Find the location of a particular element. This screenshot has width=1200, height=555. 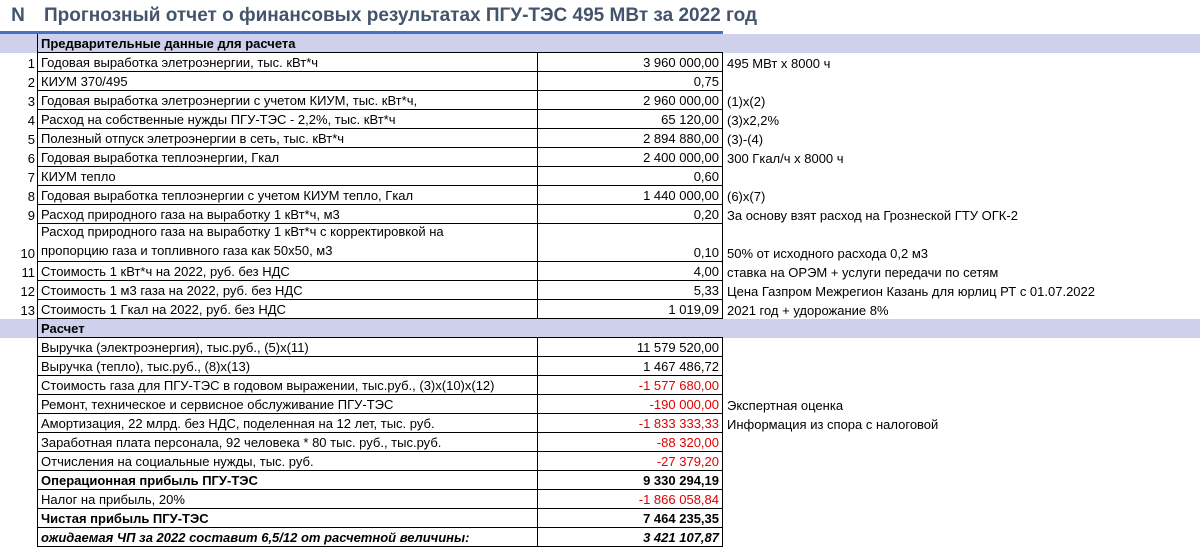

section-title: Предварительные данные для расчета is located at coordinates (287, 43).